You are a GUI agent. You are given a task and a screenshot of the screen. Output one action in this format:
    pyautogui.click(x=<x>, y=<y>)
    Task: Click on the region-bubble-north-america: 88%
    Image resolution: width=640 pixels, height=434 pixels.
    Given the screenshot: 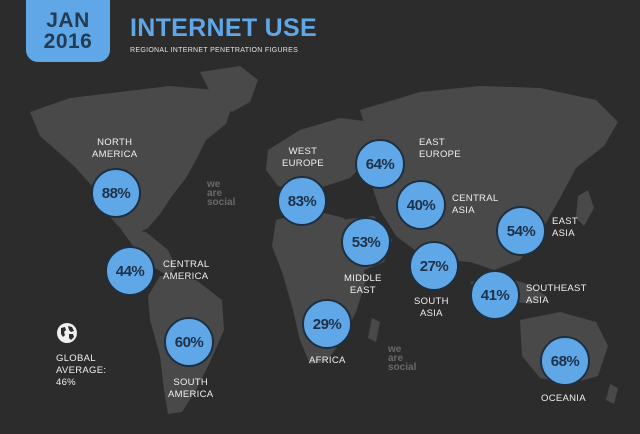 What is the action you would take?
    pyautogui.click(x=116, y=193)
    